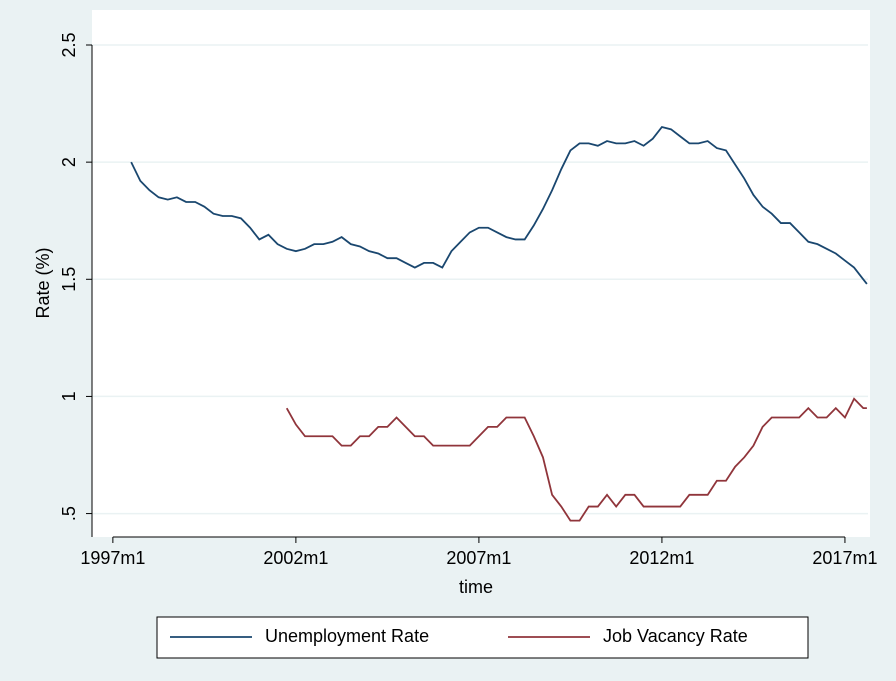  What do you see at coordinates (476, 587) in the screenshot?
I see `x-axis-title: time` at bounding box center [476, 587].